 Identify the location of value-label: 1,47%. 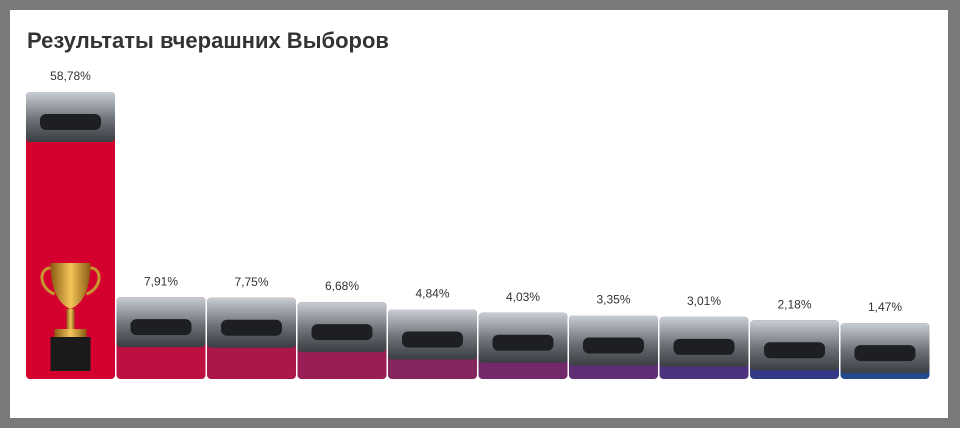
(885, 307).